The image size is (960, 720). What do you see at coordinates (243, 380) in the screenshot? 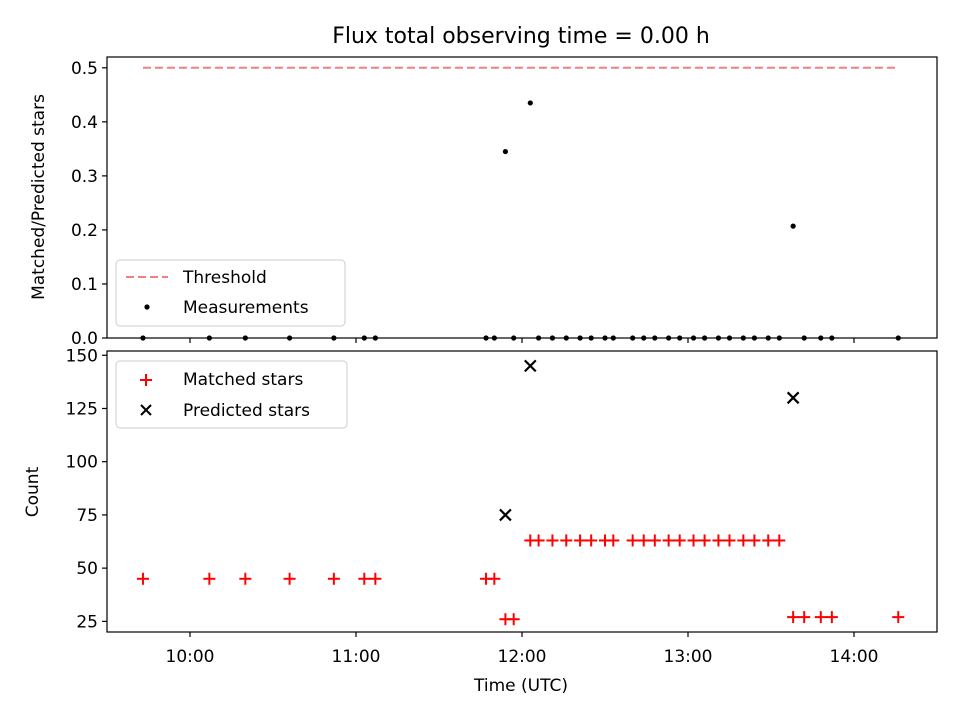
I see `legend-matched-label: Matched stars` at bounding box center [243, 380].